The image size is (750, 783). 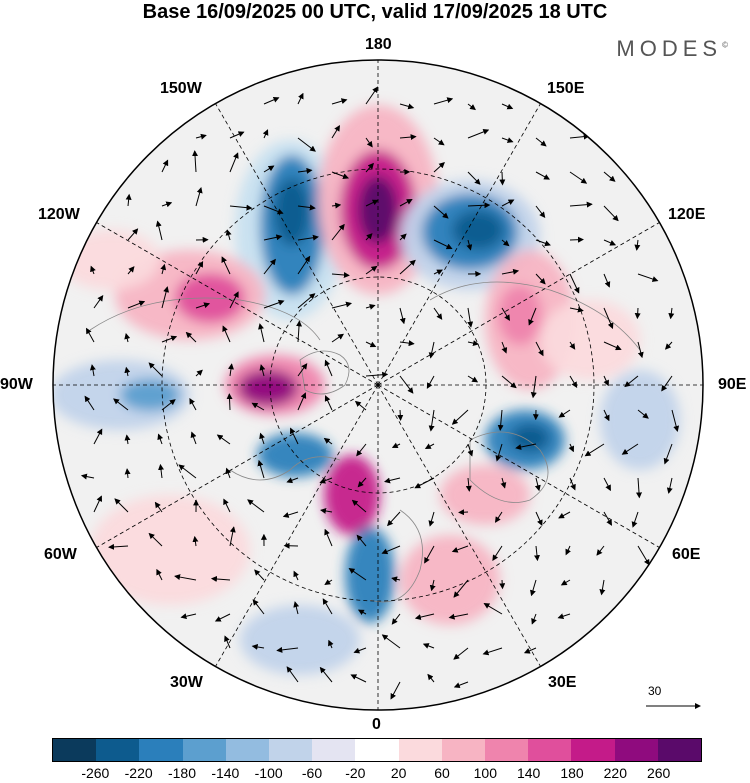 What do you see at coordinates (186, 682) in the screenshot?
I see `label-30w: 30W` at bounding box center [186, 682].